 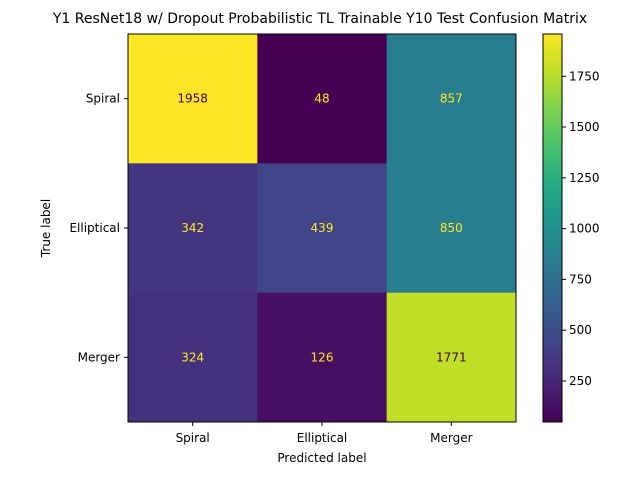 I want to click on y-axis-ticks: Spiral Elliptical Merger, so click(x=98, y=228).